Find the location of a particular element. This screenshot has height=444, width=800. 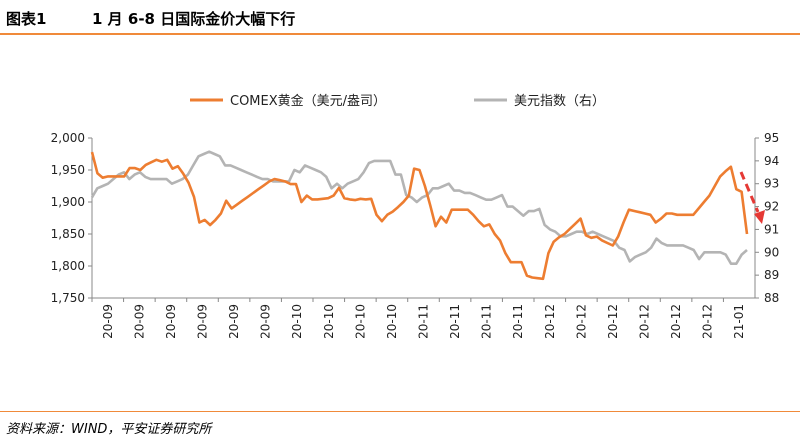

trend-arrow is located at coordinates (752, 197).